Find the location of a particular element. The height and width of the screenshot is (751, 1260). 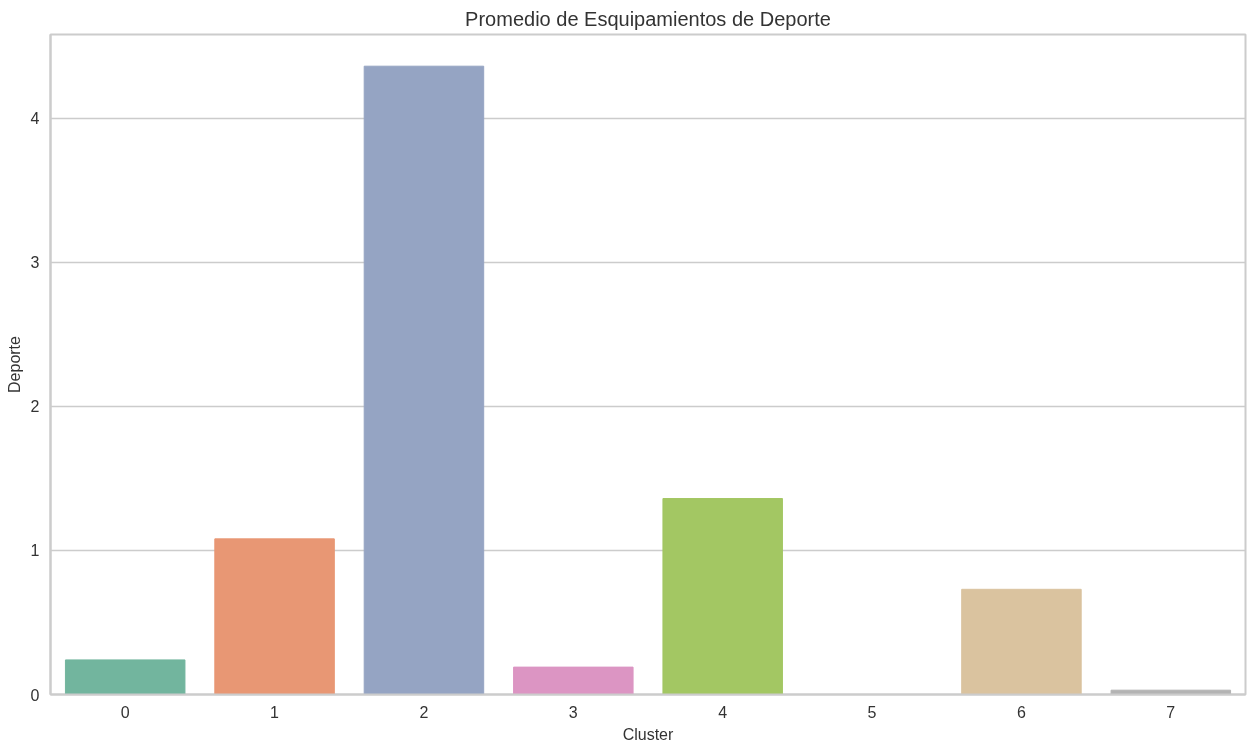

y-tick-label: 4 is located at coordinates (35, 119).